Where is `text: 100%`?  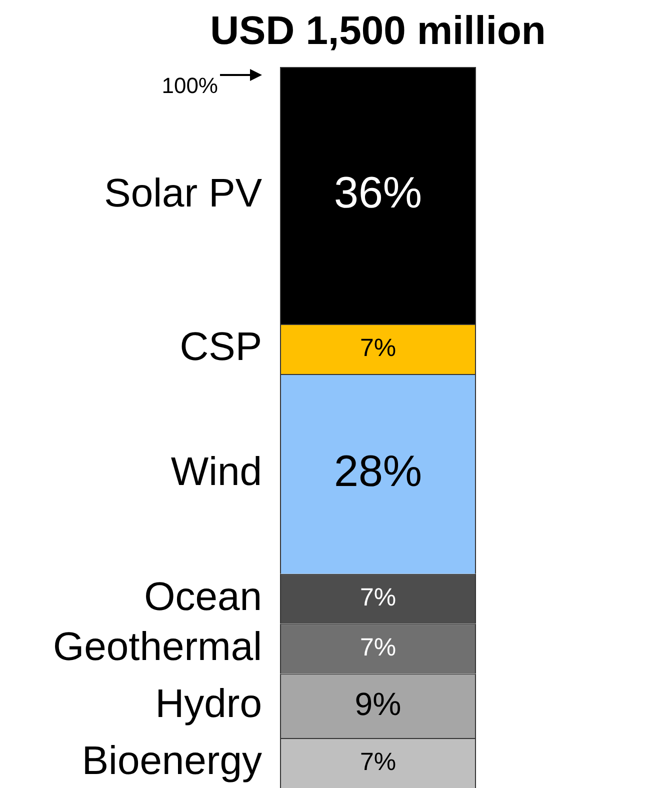
text: 100% is located at coordinates (190, 85).